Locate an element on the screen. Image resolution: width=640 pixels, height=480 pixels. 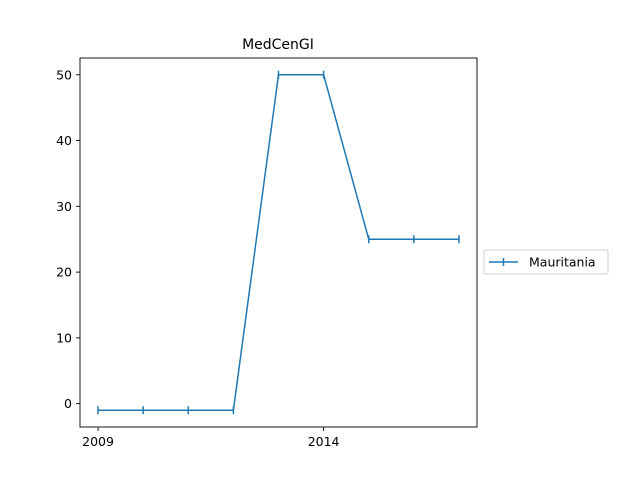
x-tick-label: 2014 is located at coordinates (324, 441).